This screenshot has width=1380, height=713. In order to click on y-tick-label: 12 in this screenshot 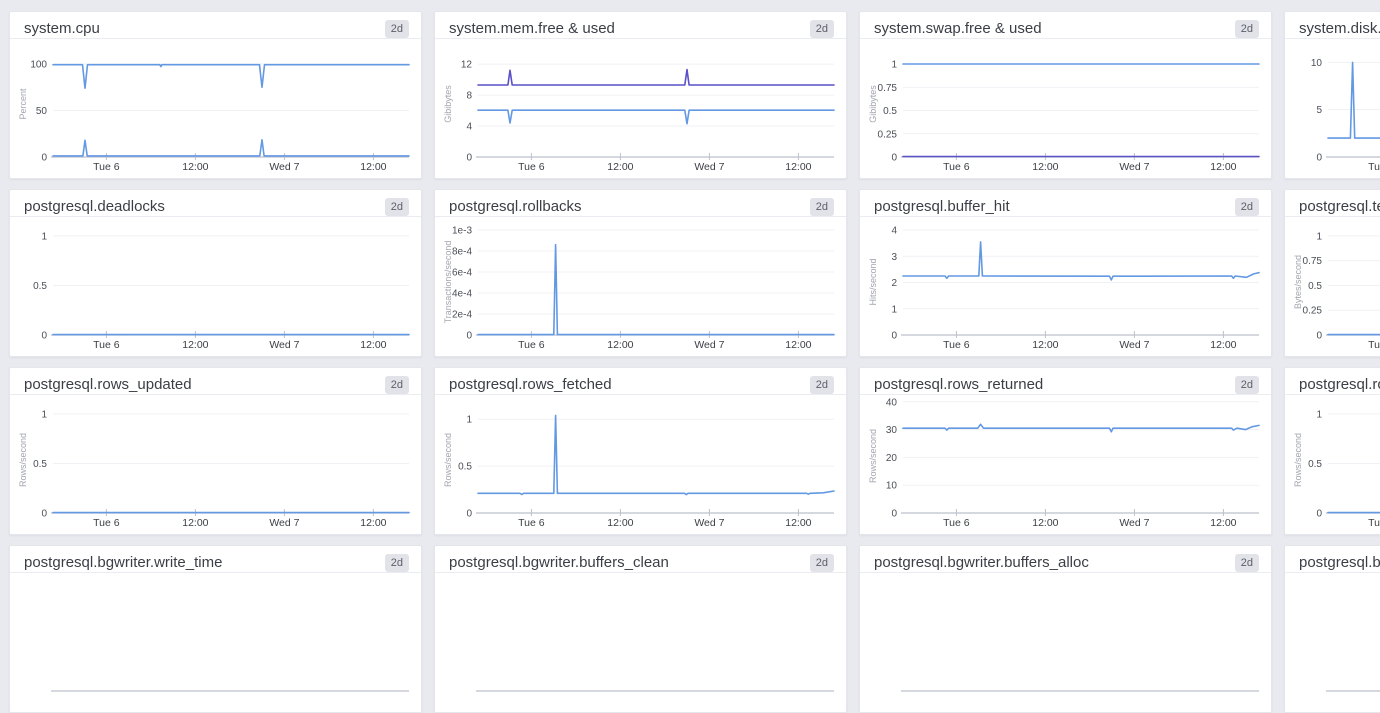, I will do `click(467, 65)`.